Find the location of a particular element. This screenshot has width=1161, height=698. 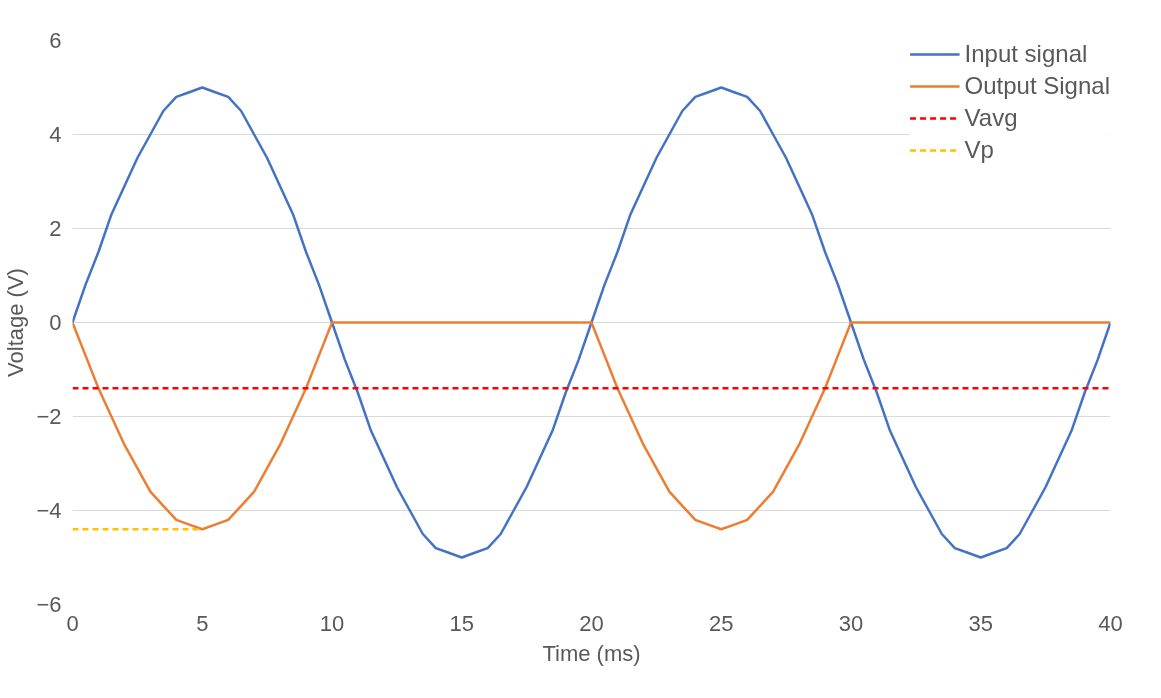

legend-label: Output Signal is located at coordinates (1037, 86).